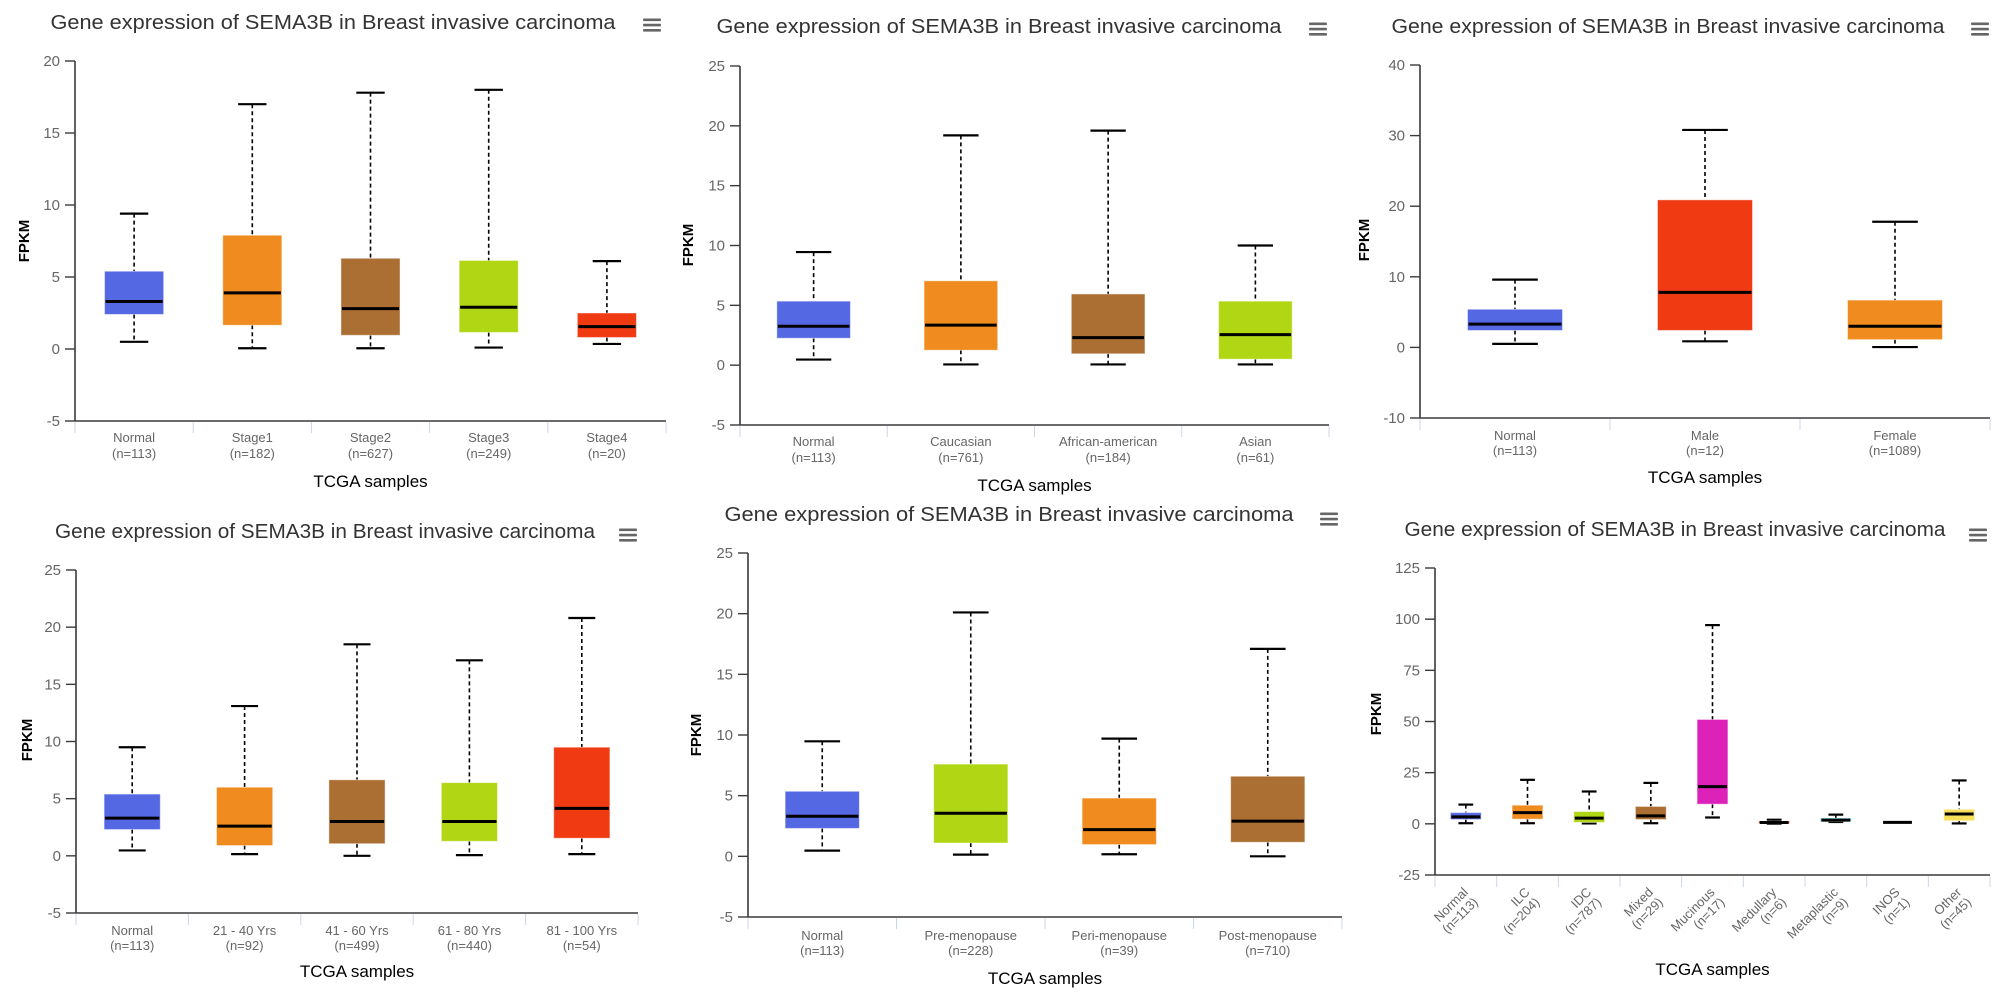  What do you see at coordinates (1527, 801) in the screenshot?
I see `box-ilc` at bounding box center [1527, 801].